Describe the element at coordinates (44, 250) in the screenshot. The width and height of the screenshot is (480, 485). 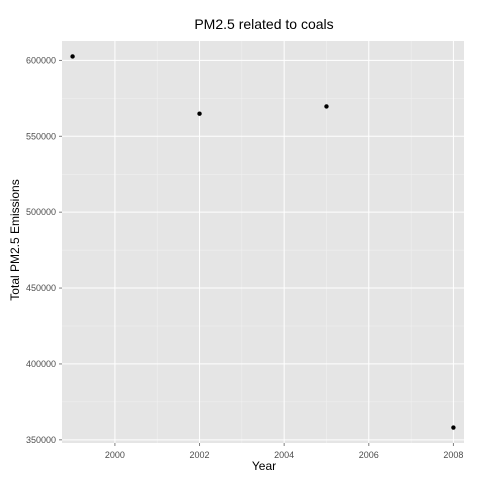
I see `y-axis: 350000 400000 450000 500000 550000 600000` at that location.